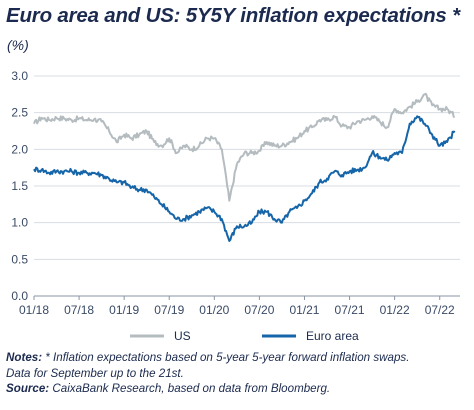 This screenshot has width=474, height=410. What do you see at coordinates (440, 310) in the screenshot?
I see `x-tick-label: 07/22` at bounding box center [440, 310].